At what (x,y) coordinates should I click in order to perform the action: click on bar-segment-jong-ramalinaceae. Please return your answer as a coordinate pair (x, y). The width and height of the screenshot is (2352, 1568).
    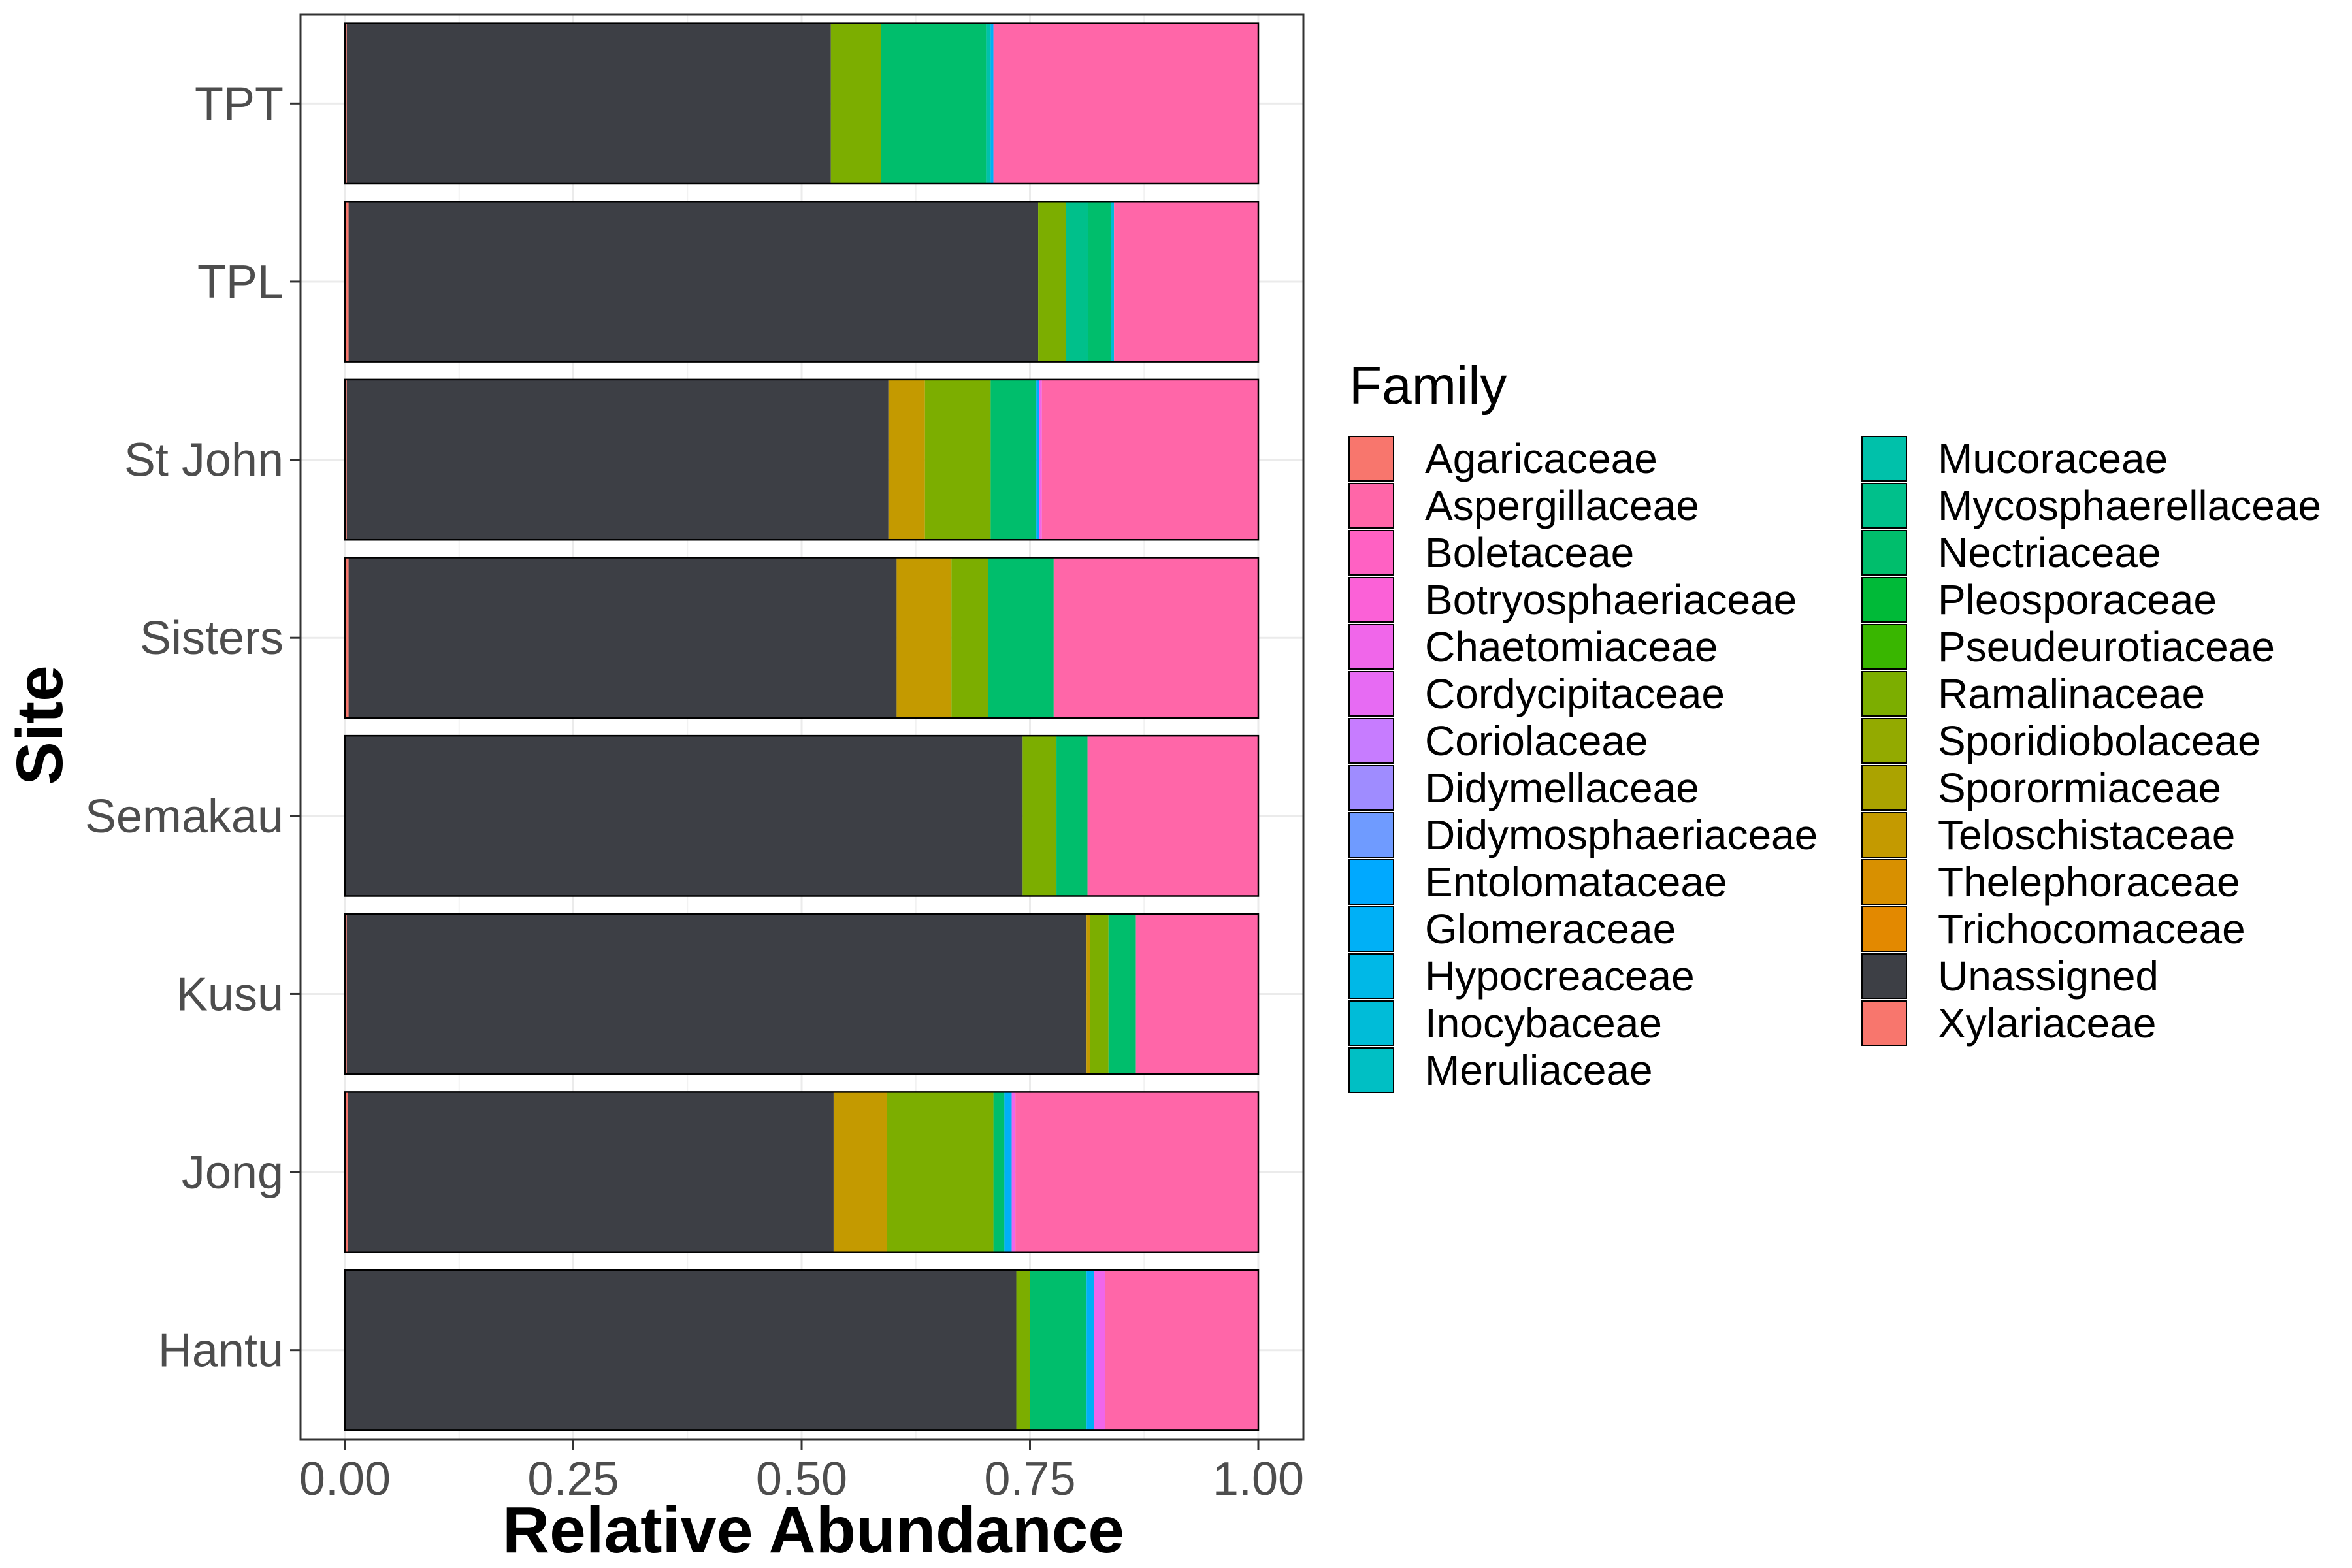
    Looking at the image, I should click on (940, 1172).